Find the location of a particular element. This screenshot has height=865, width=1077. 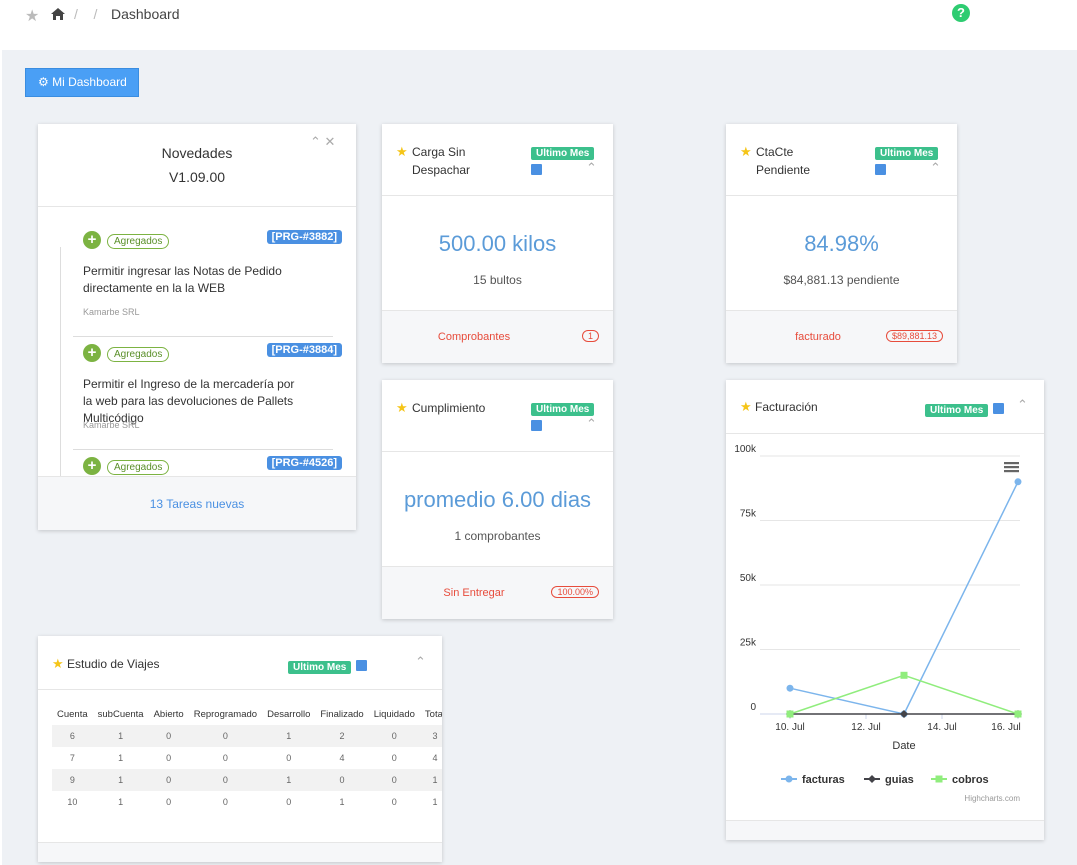

card-footer: Sin Entregar 100.00% is located at coordinates (497, 592).